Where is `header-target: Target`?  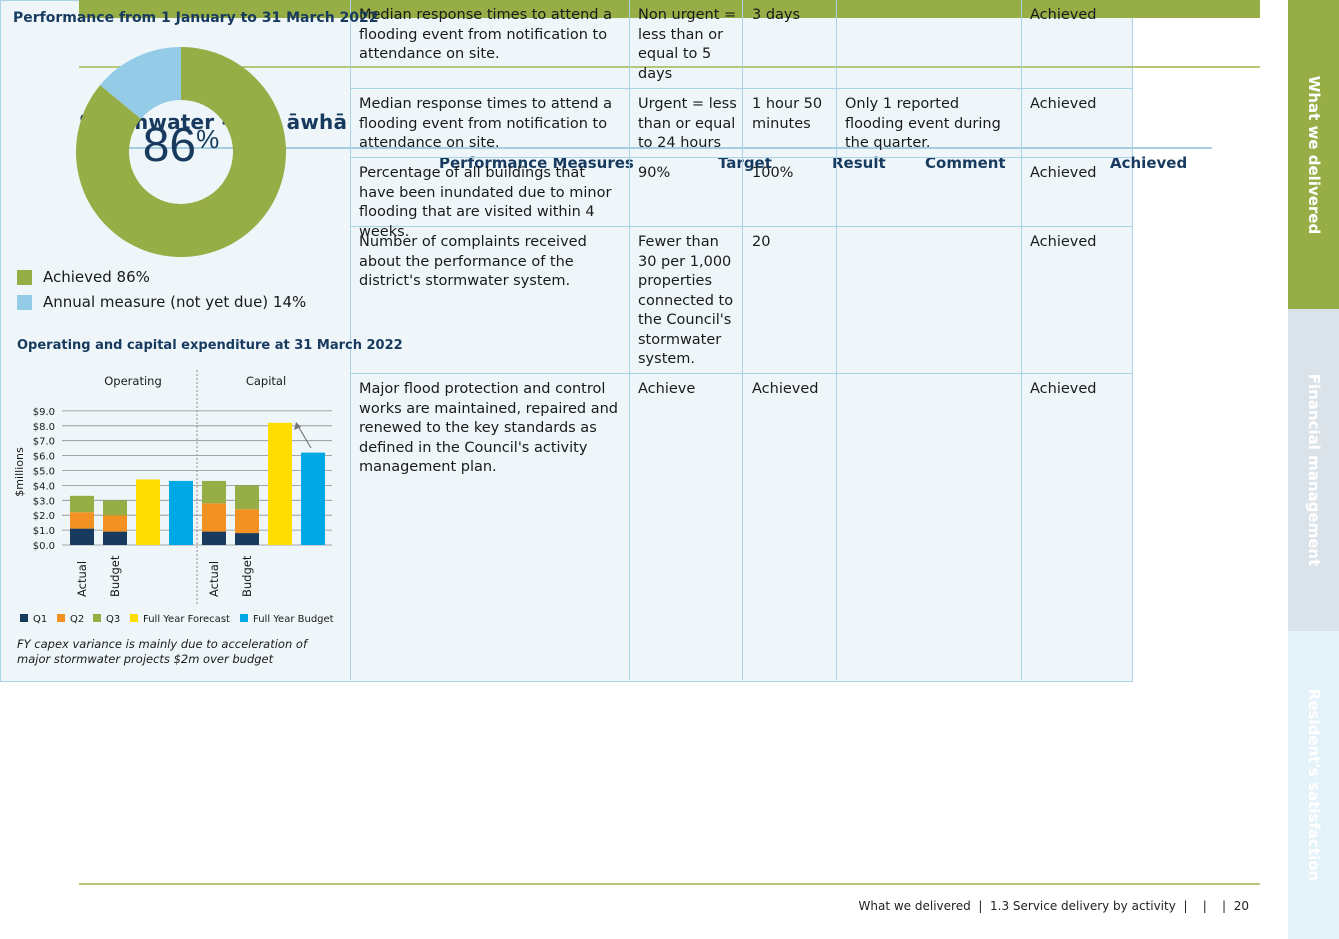
header-target: Target is located at coordinates (745, 163).